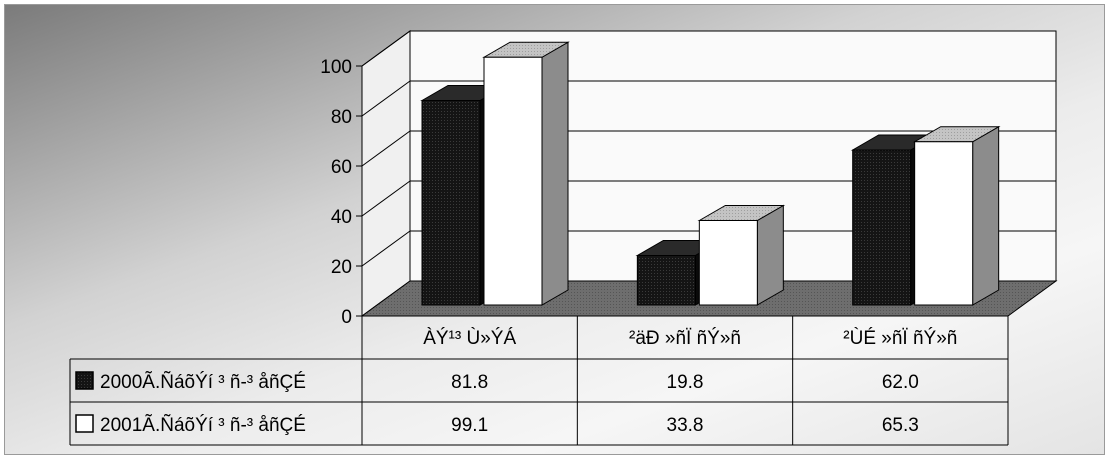 This screenshot has width=1109, height=459. What do you see at coordinates (469, 425) in the screenshot?
I see `data-label: 99.1` at bounding box center [469, 425].